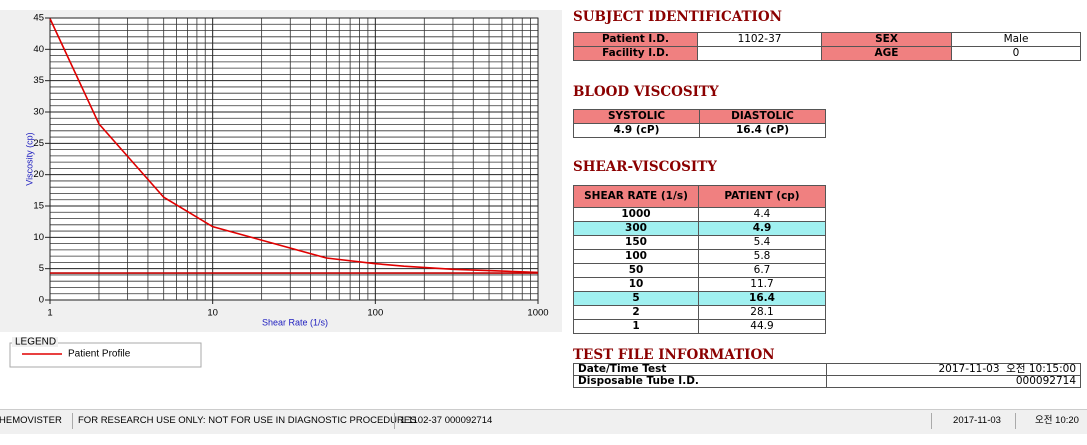  Describe the element at coordinates (636, 270) in the screenshot. I see `cell: 50` at that location.